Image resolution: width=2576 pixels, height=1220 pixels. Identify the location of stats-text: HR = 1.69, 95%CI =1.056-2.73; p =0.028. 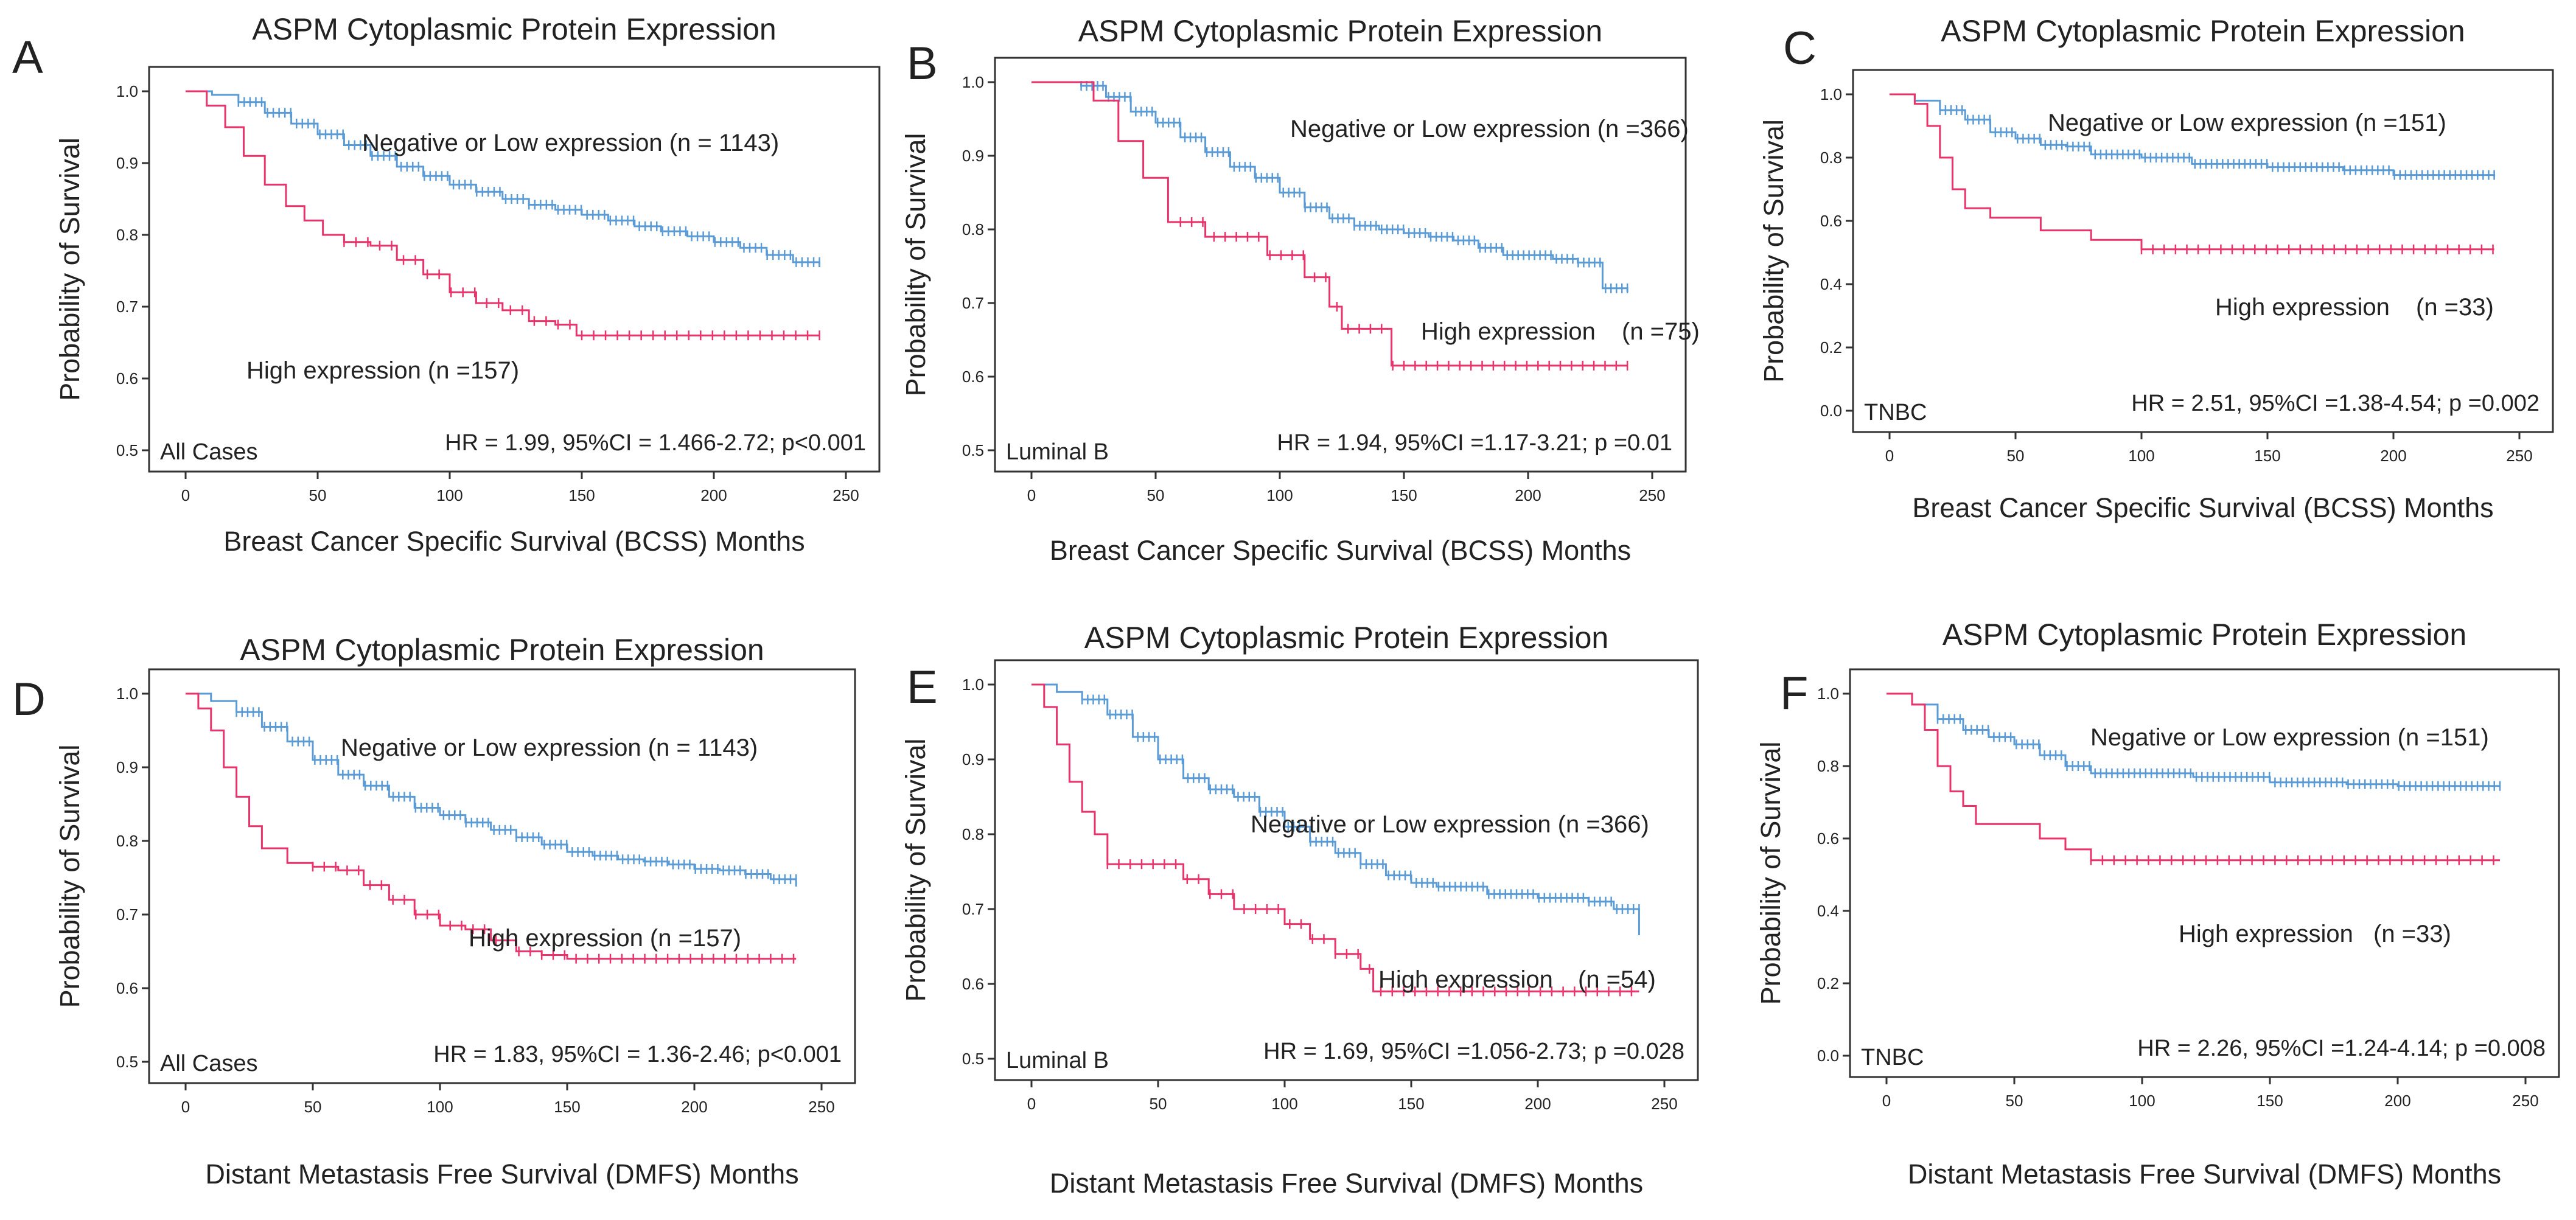
(1474, 1051).